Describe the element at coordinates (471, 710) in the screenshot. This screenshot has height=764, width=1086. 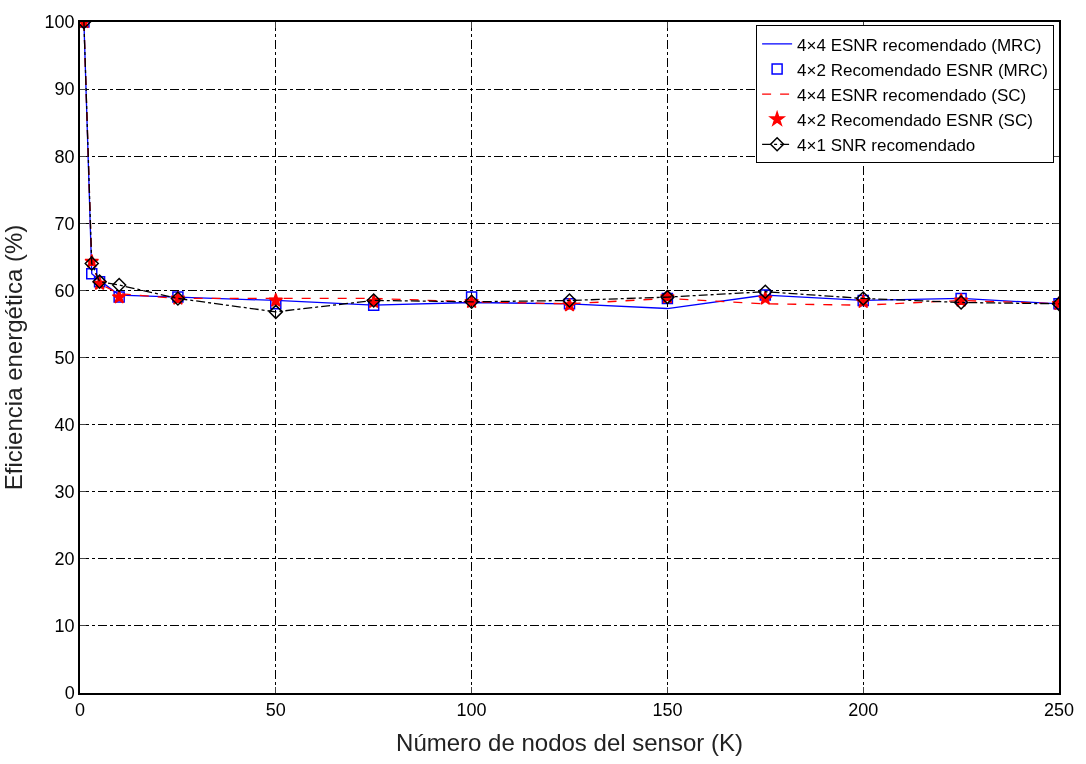
I see `x-tick-label: 100` at that location.